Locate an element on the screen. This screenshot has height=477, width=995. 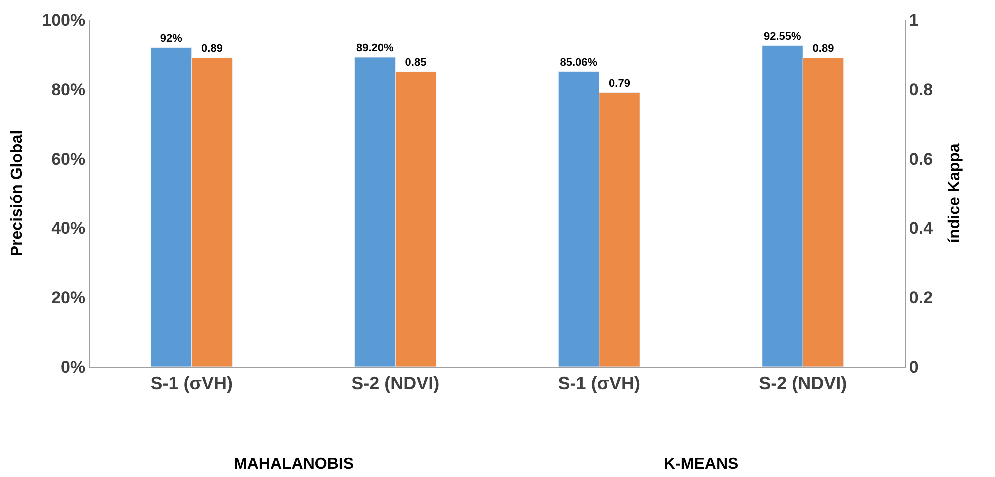
y2-tick-label: 0 is located at coordinates (914, 367).